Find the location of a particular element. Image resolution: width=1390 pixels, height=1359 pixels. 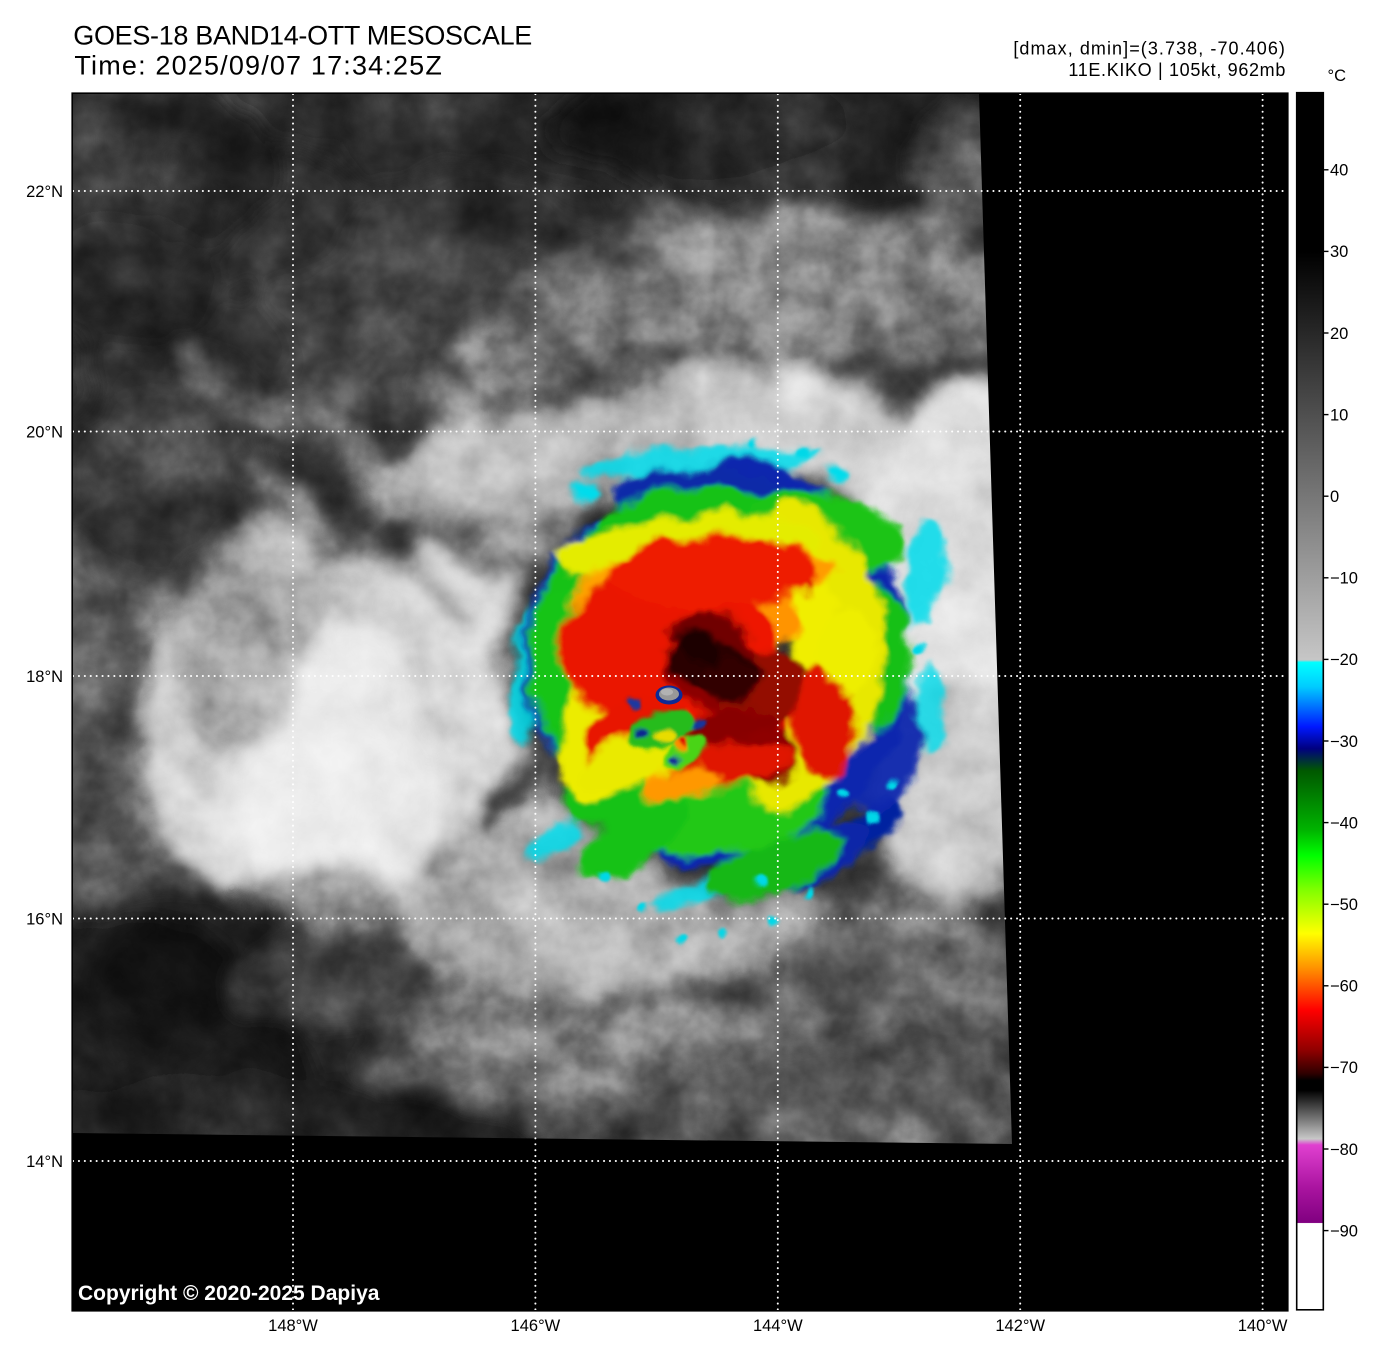

svg-text: 40 is located at coordinates (1339, 171).